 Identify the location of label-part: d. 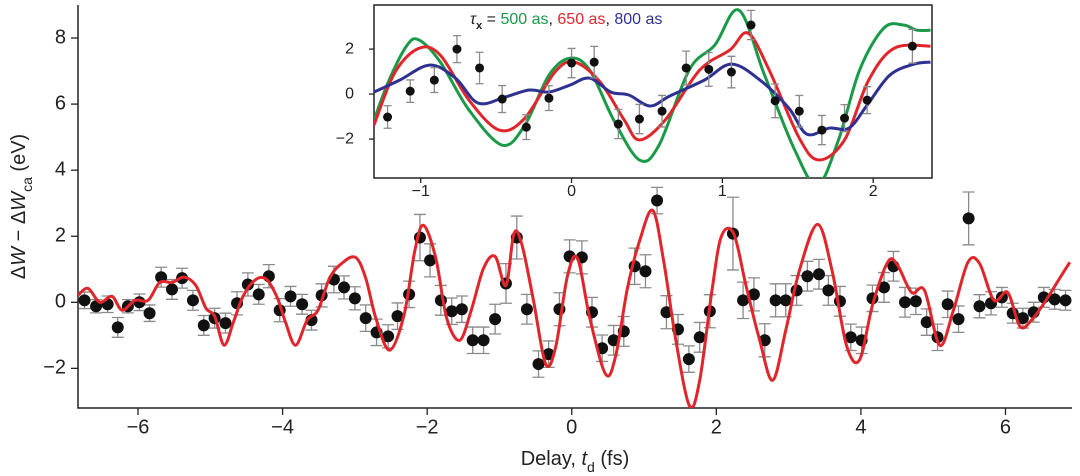
(591, 467).